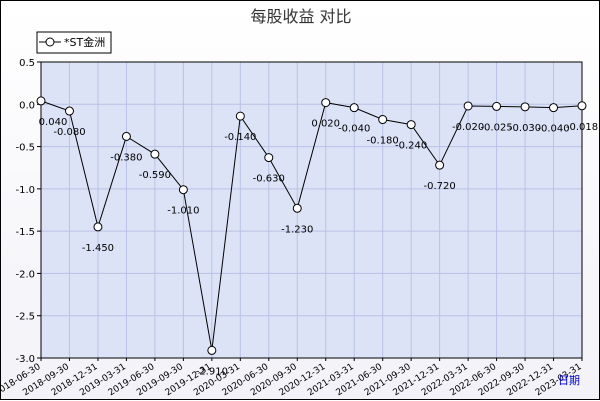 This screenshot has width=600, height=401. I want to click on data-label: -0.720, so click(440, 186).